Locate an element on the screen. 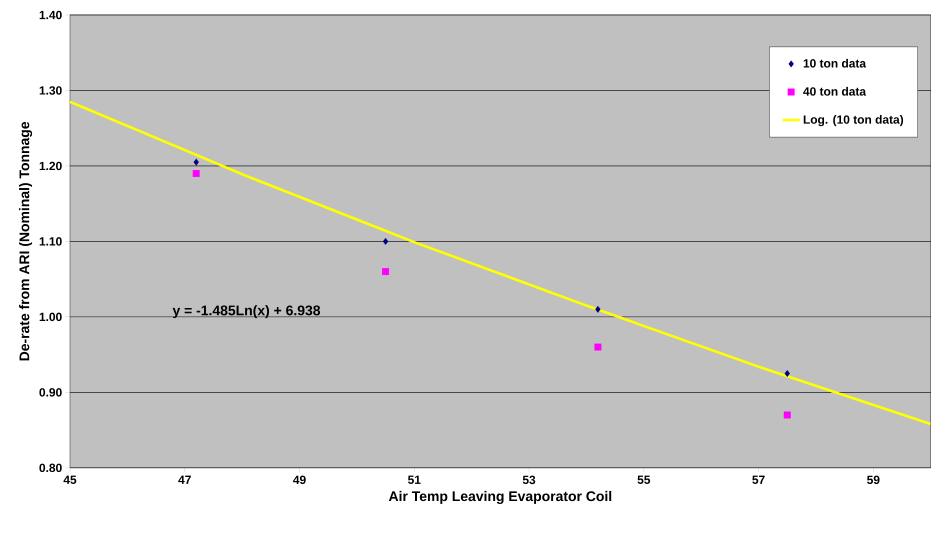  y-tick-label: 1.00 is located at coordinates (51, 317).